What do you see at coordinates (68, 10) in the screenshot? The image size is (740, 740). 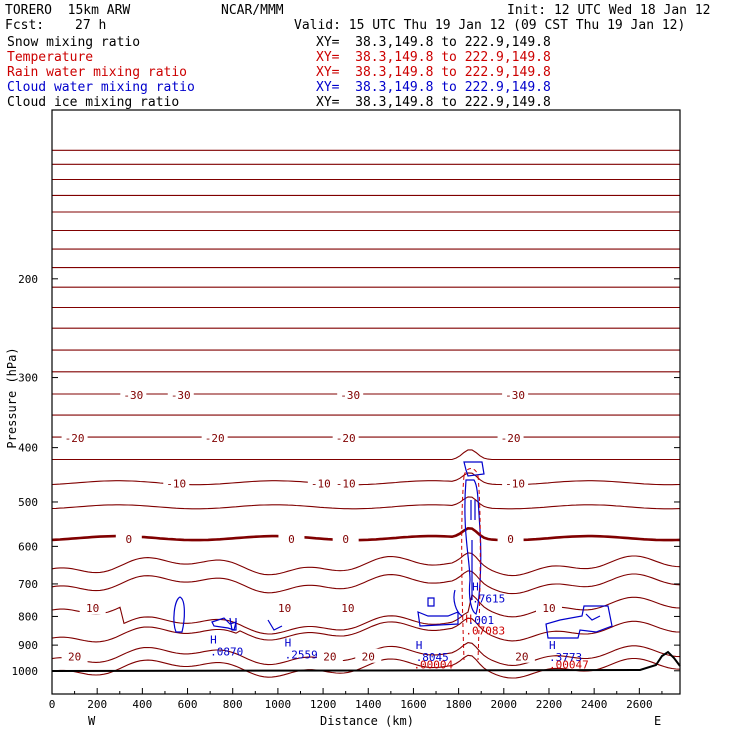 I see `model-title: TORERO 15km ARW` at bounding box center [68, 10].